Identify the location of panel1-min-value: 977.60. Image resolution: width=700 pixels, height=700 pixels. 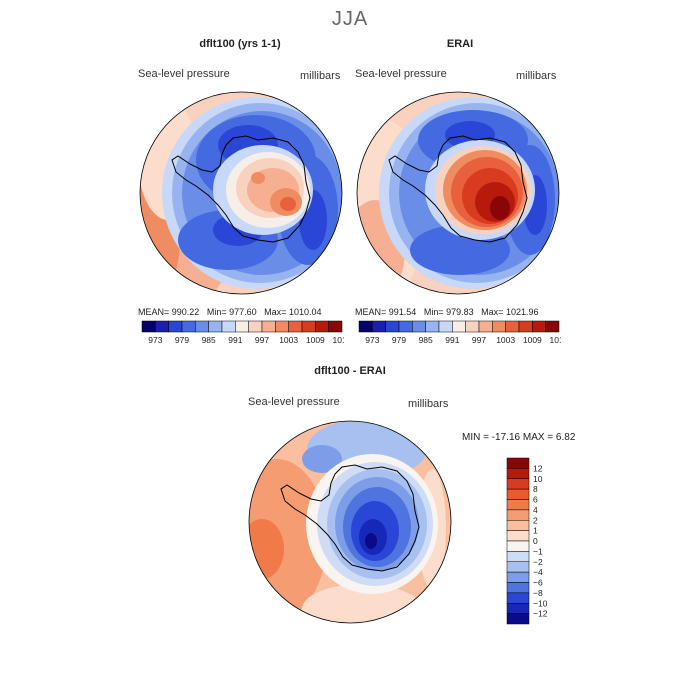
(243, 312).